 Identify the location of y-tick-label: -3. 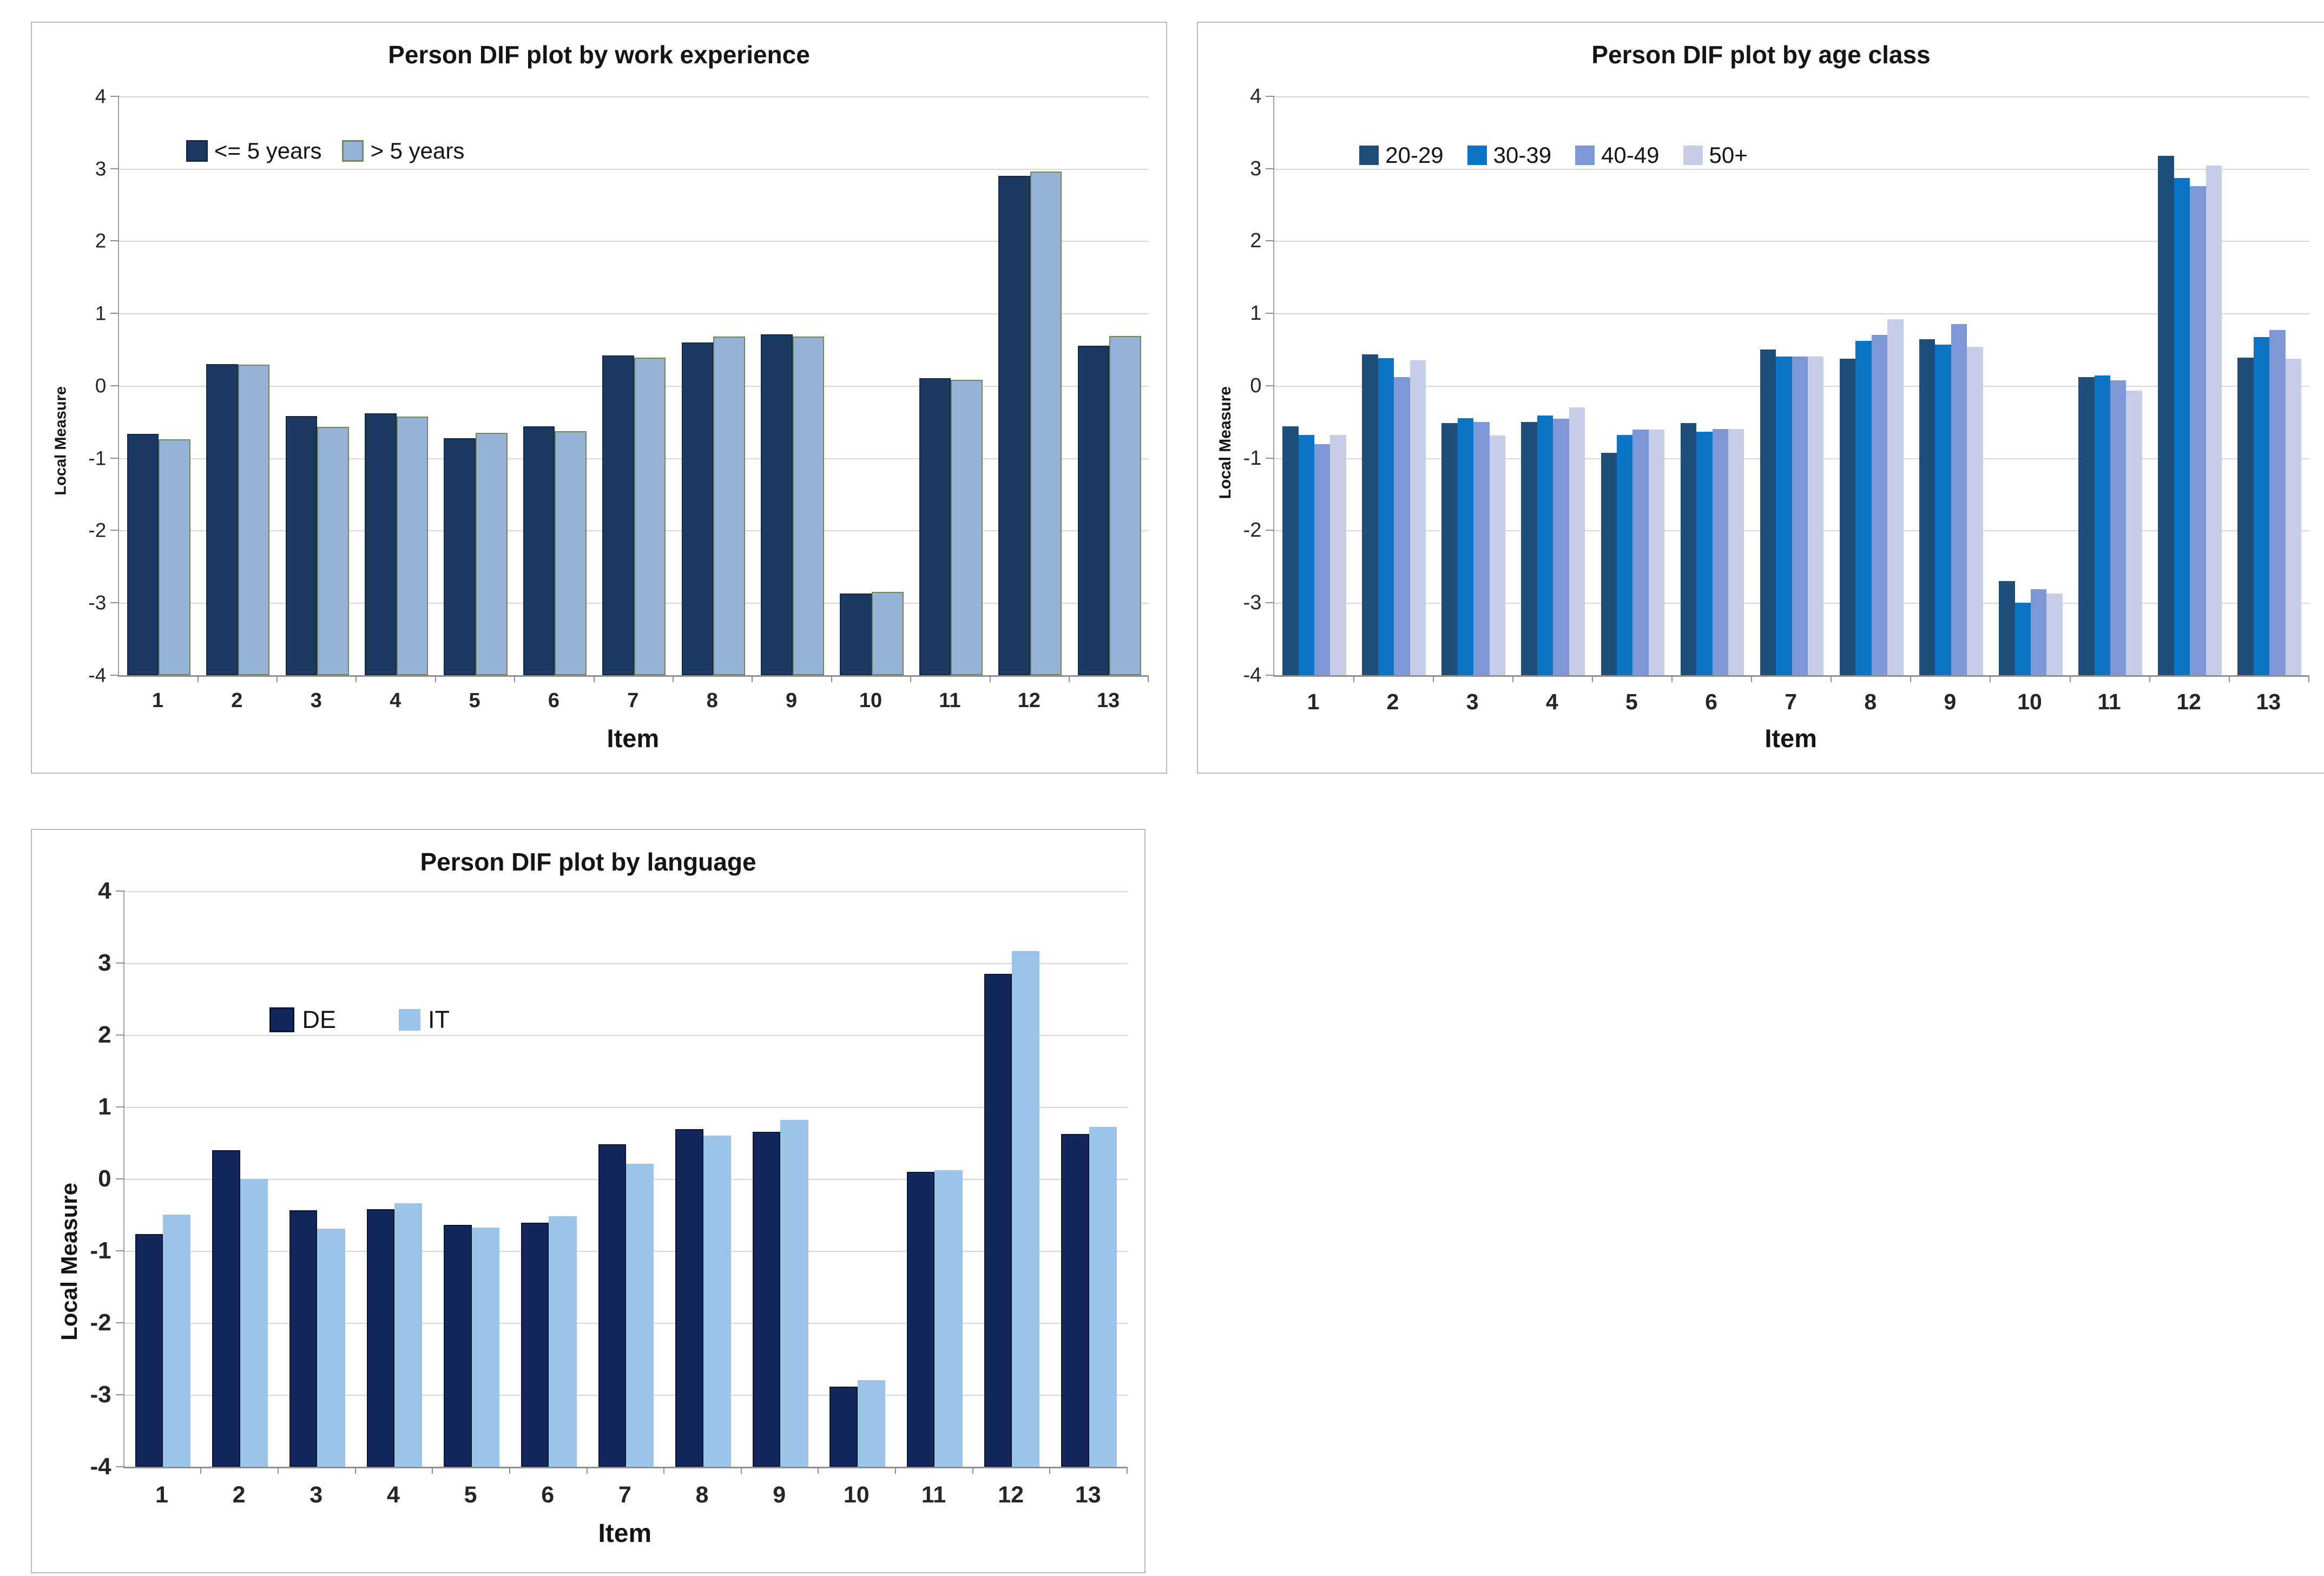
(1252, 603).